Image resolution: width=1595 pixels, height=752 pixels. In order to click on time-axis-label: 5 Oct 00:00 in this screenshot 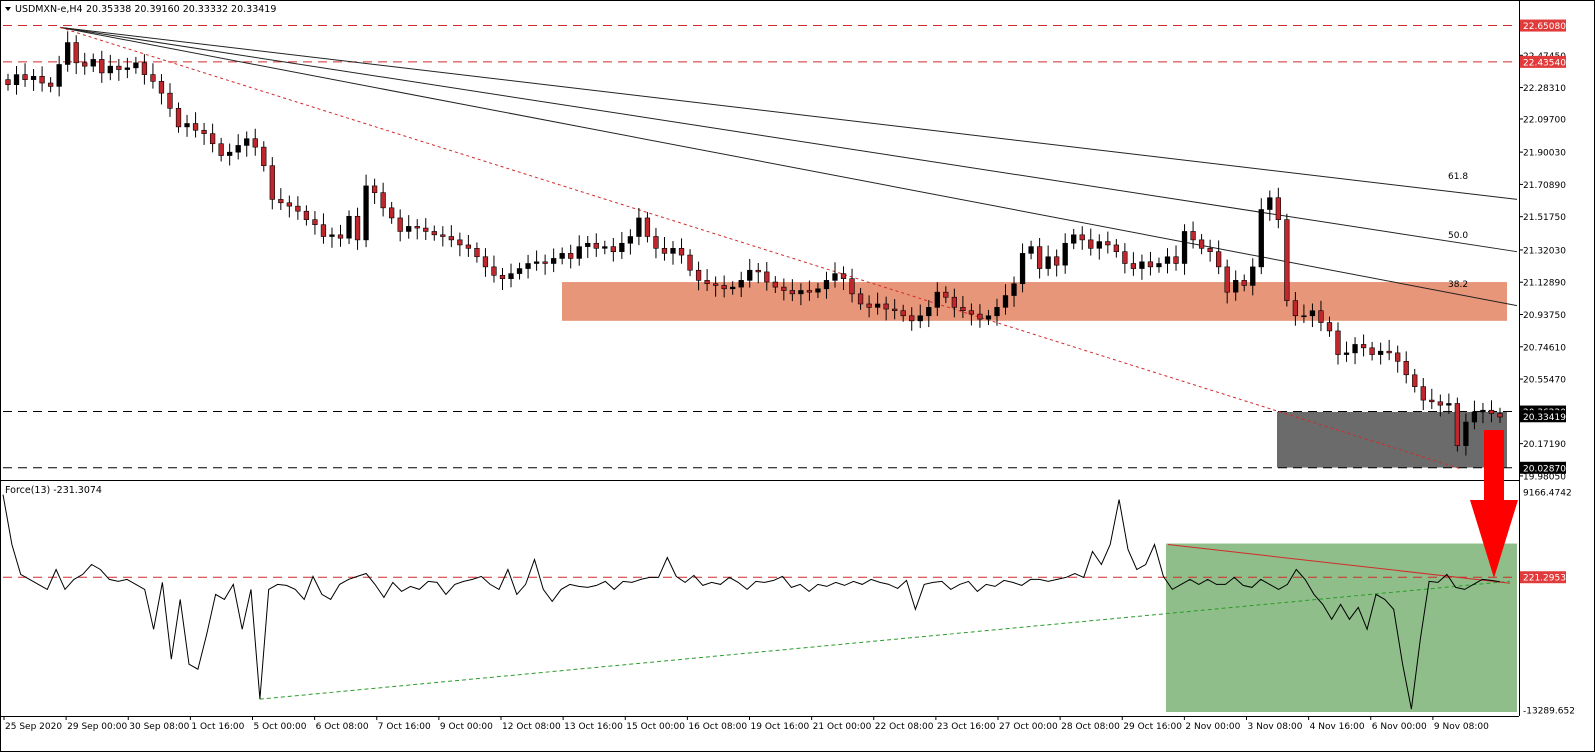, I will do `click(280, 727)`.